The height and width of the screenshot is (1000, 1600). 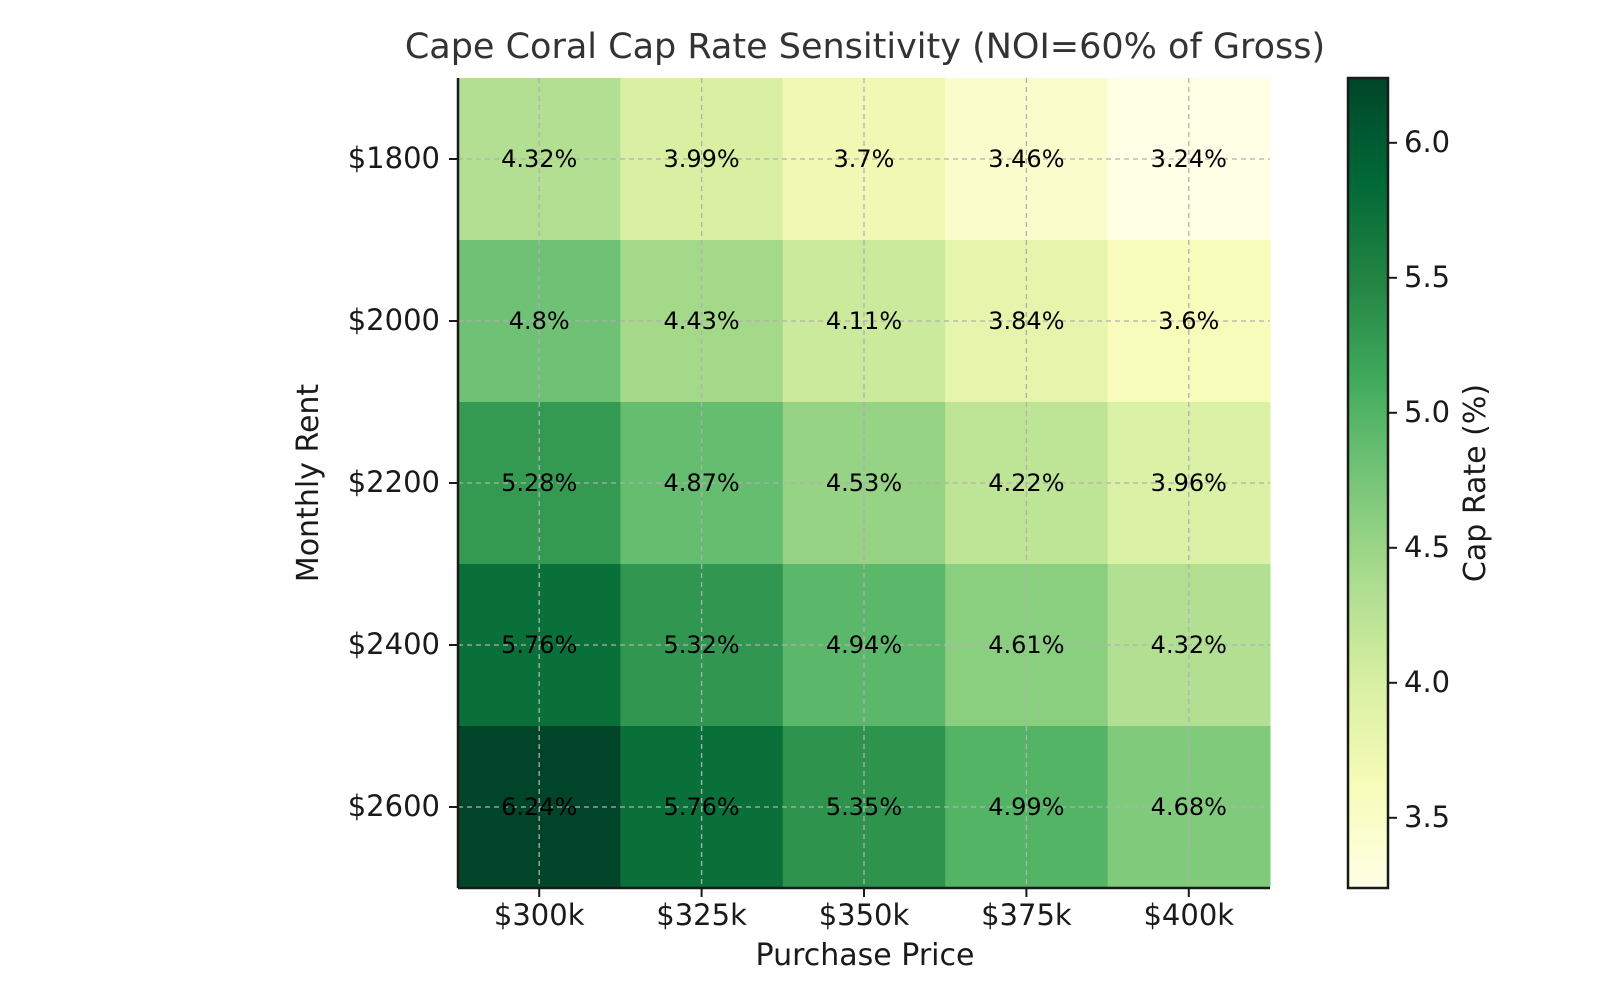 What do you see at coordinates (1427, 277) in the screenshot?
I see `colorbar-tick-label: 5.5` at bounding box center [1427, 277].